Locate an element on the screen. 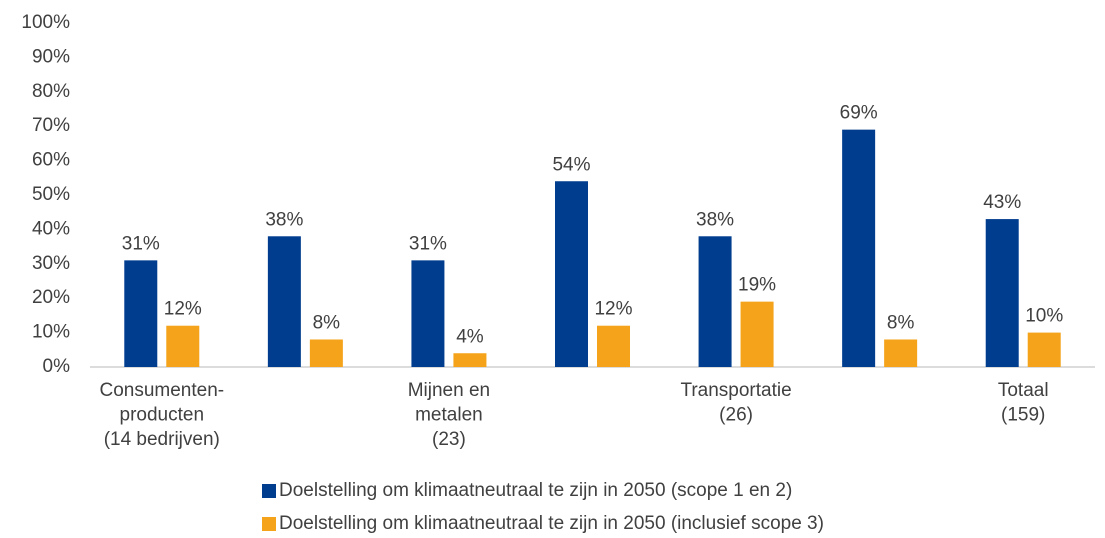  y-tick-label: 10% is located at coordinates (51, 332).